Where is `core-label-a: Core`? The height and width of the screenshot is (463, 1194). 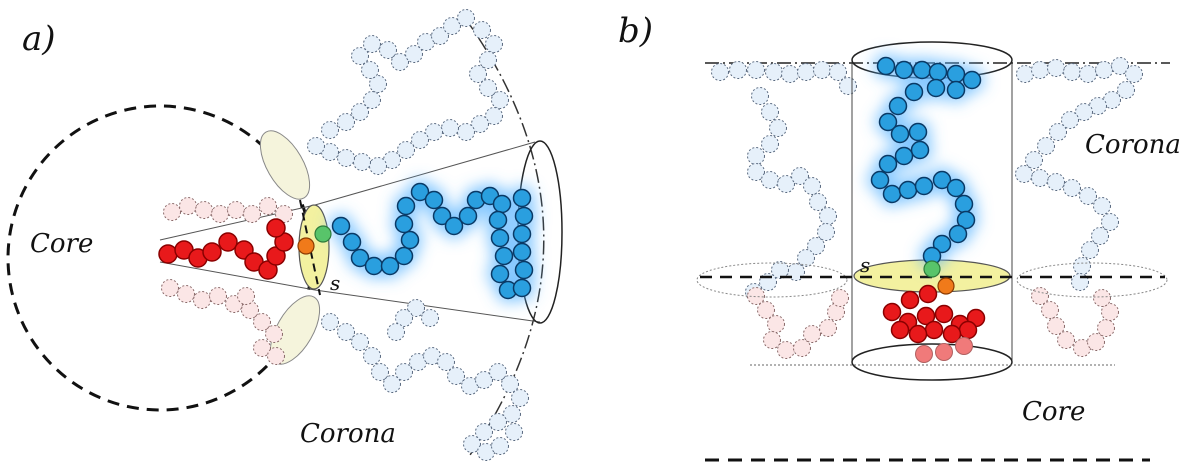
core-label-a: Core is located at coordinates (61, 244).